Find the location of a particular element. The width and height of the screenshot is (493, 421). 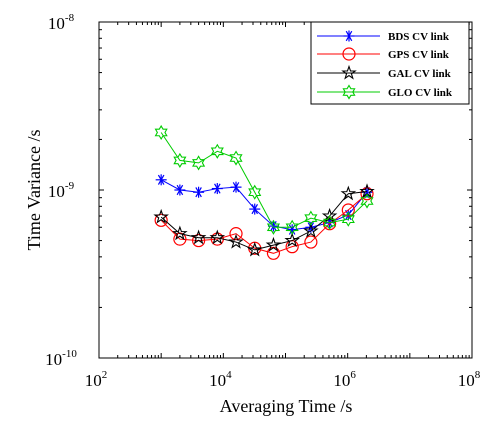

legend-marker-gps-cv-link is located at coordinates (349, 54).